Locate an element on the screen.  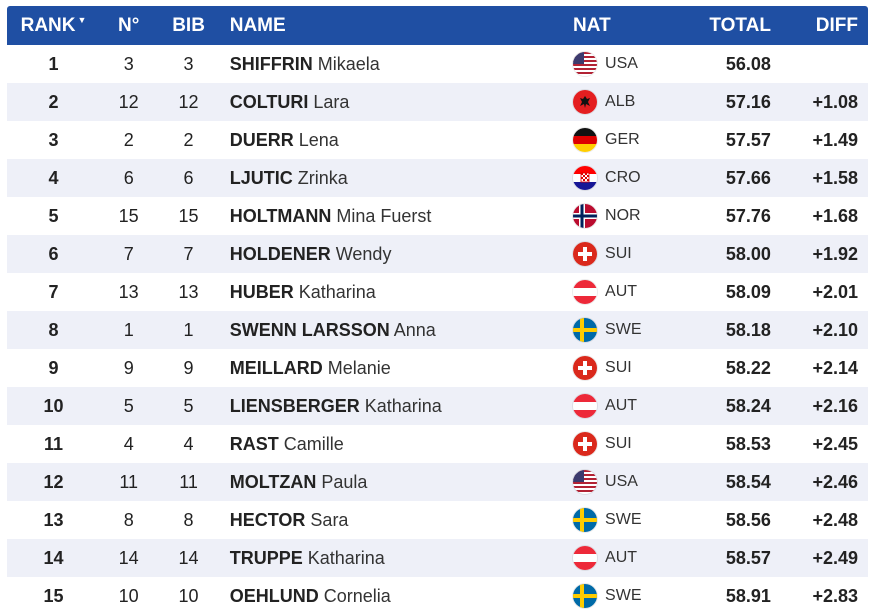
table-row: 11 4 4 RAST Camille SUI 58.53 +2.45 is located at coordinates (437, 444).